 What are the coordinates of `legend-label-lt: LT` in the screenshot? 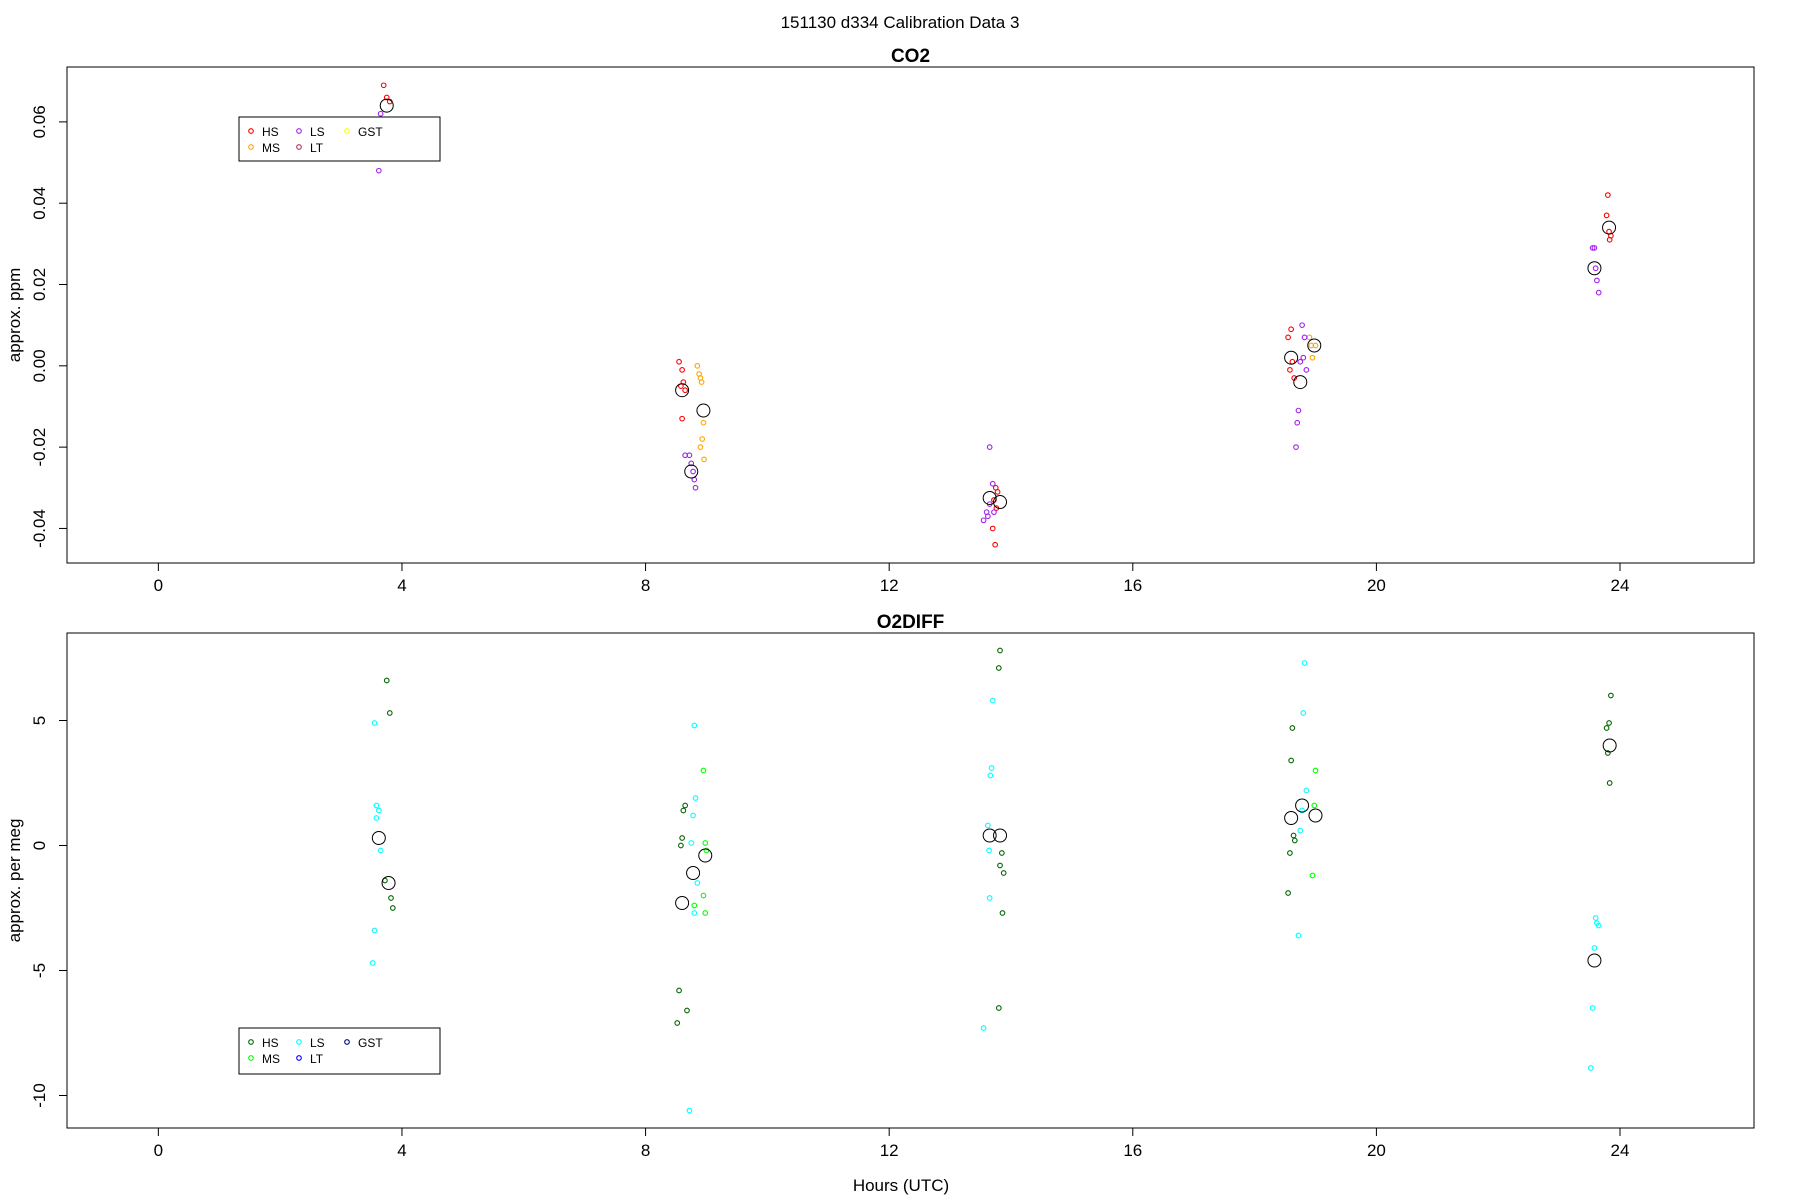 It's located at (317, 148).